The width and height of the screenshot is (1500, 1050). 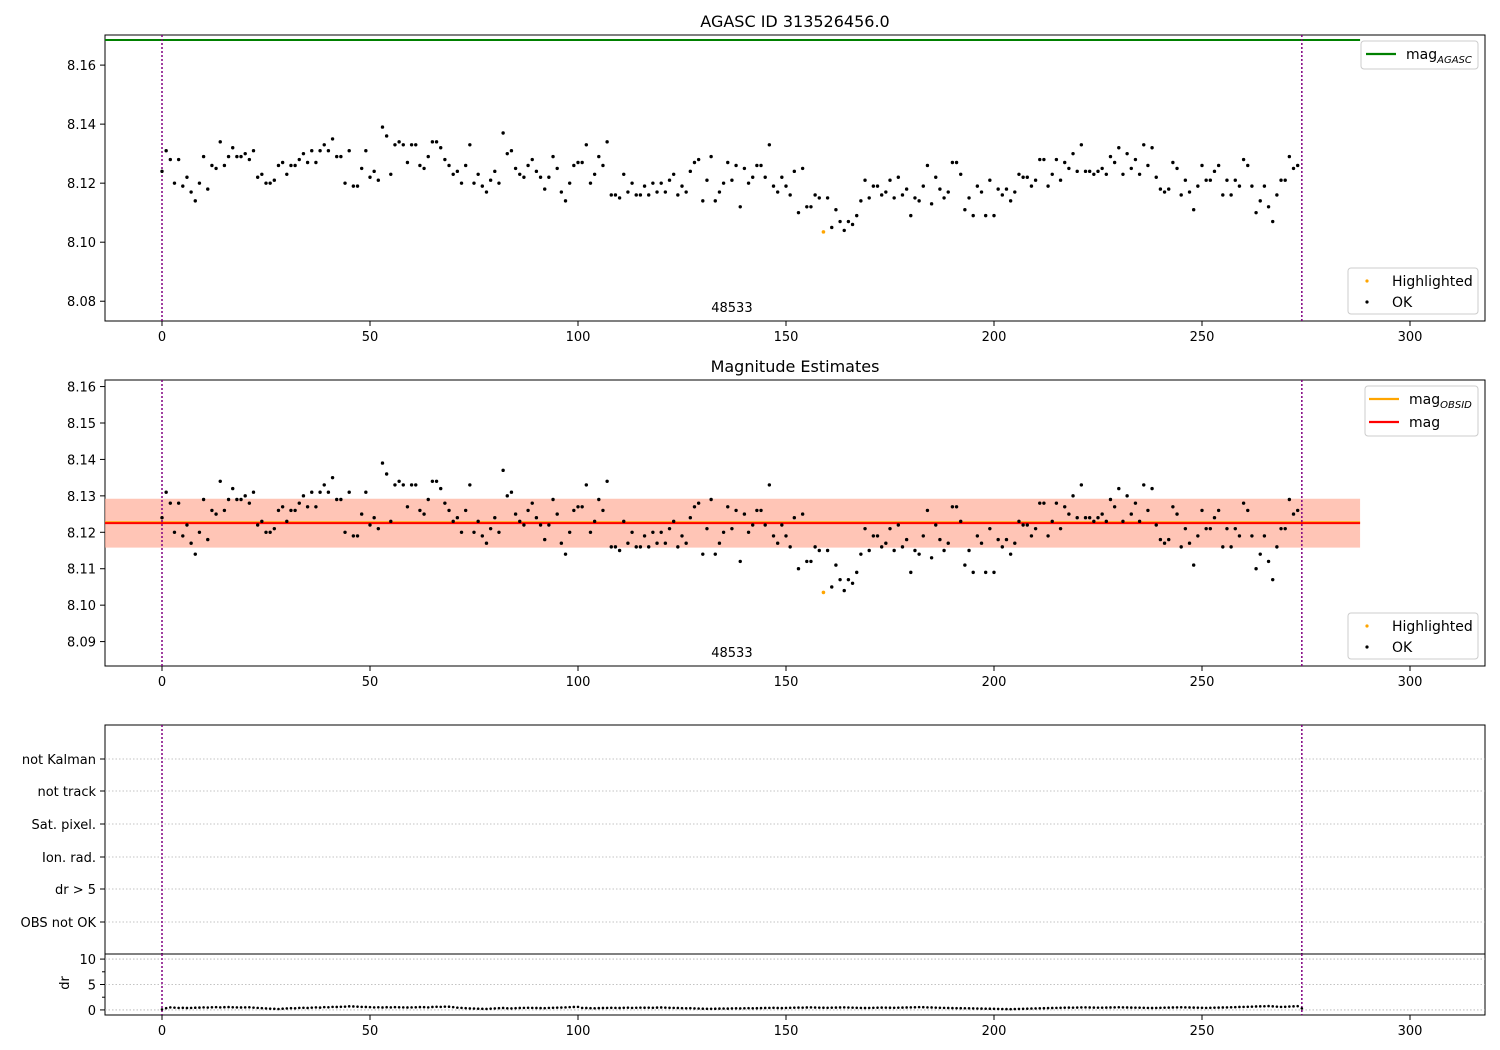 I want to click on panel2-xtick-label: 100, so click(x=578, y=682).